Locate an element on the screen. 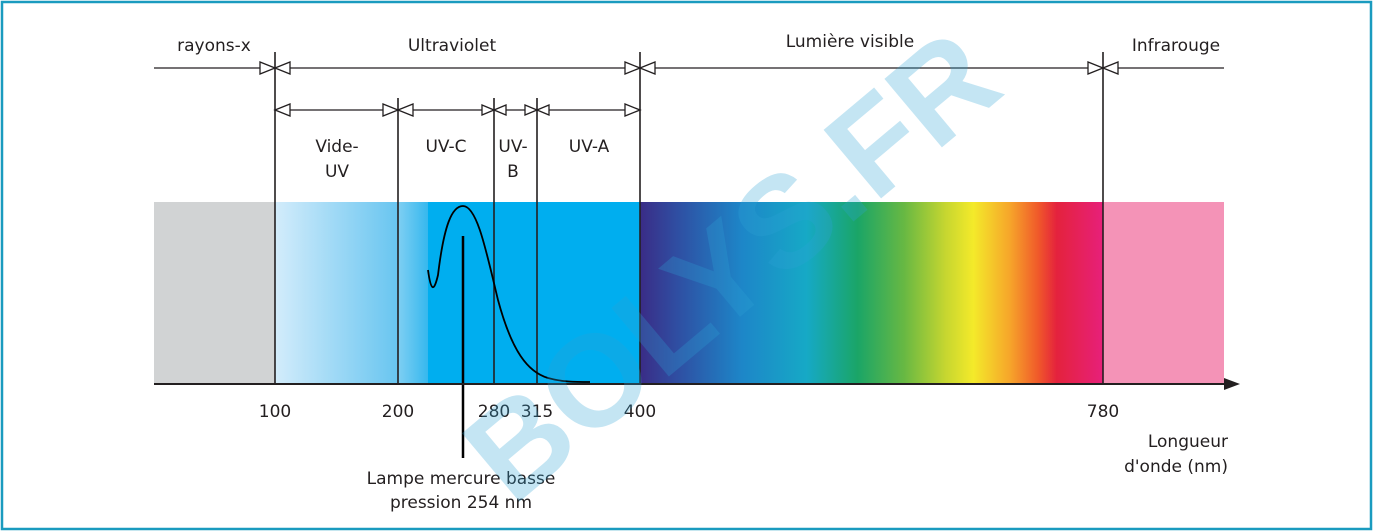  region-arrows is located at coordinates (689, 68).